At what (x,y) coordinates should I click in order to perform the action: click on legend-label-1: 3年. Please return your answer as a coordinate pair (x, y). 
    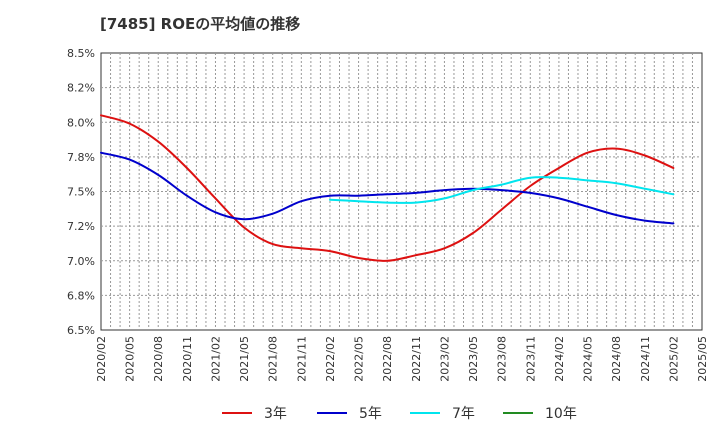
    Looking at the image, I should click on (275, 414).